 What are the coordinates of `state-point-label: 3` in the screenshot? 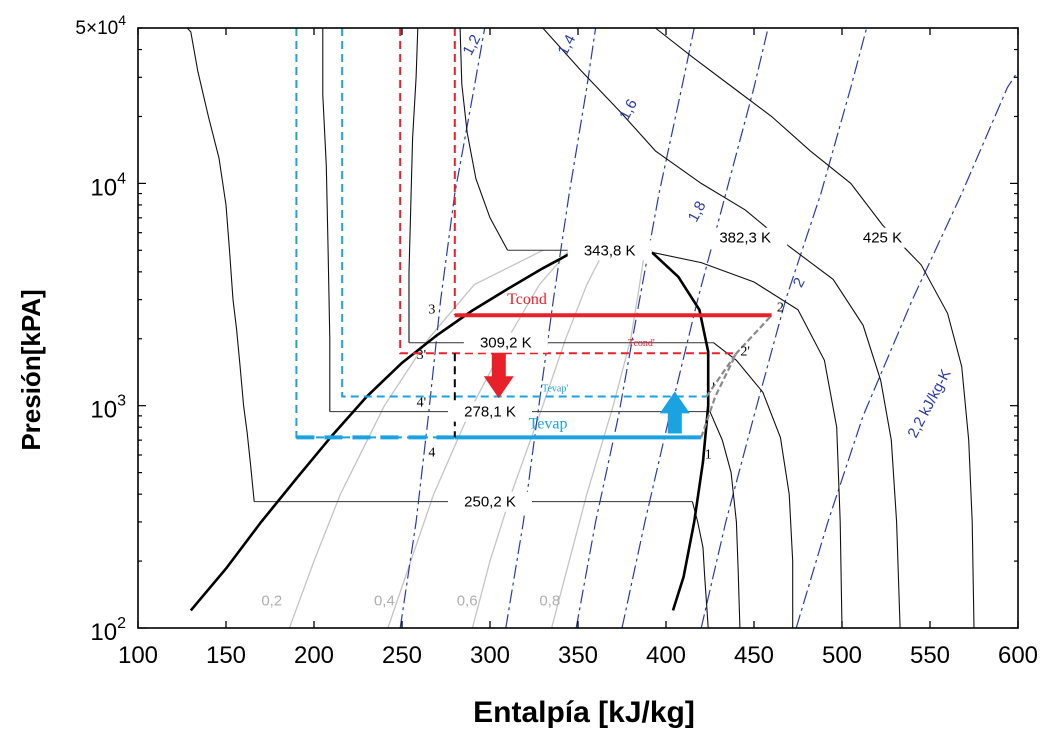 It's located at (431, 309).